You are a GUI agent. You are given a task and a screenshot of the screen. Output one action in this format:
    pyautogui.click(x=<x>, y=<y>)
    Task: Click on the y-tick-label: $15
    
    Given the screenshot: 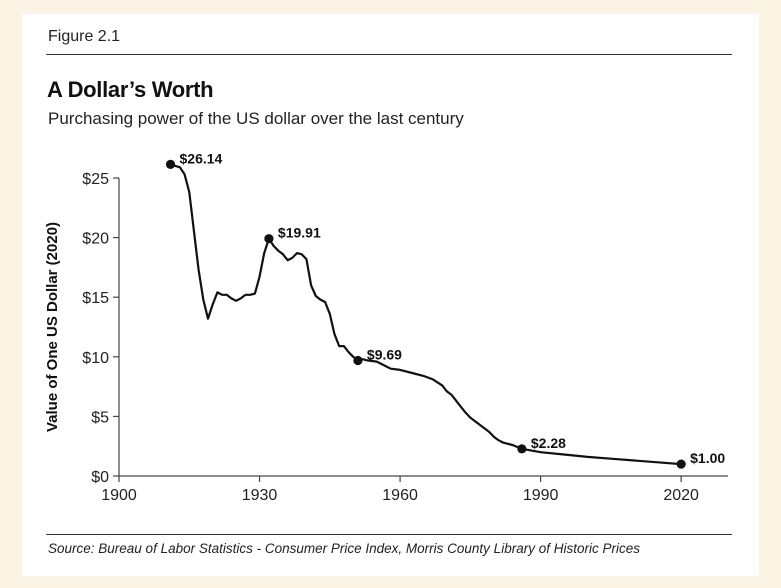 What is the action you would take?
    pyautogui.click(x=95, y=298)
    